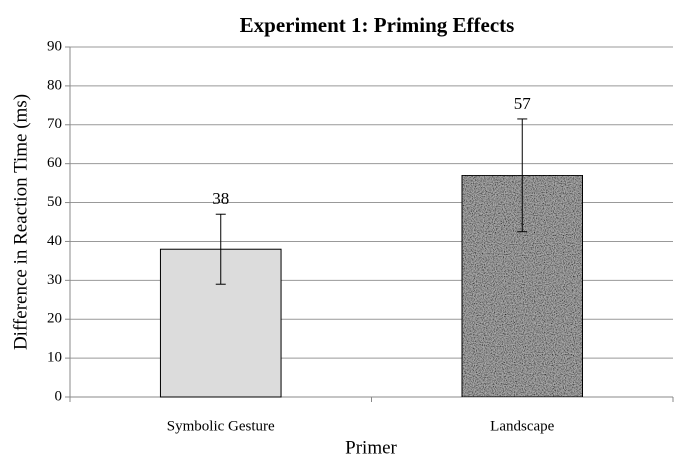  Describe the element at coordinates (54, 202) in the screenshot. I see `y-tick-label: 50` at that location.